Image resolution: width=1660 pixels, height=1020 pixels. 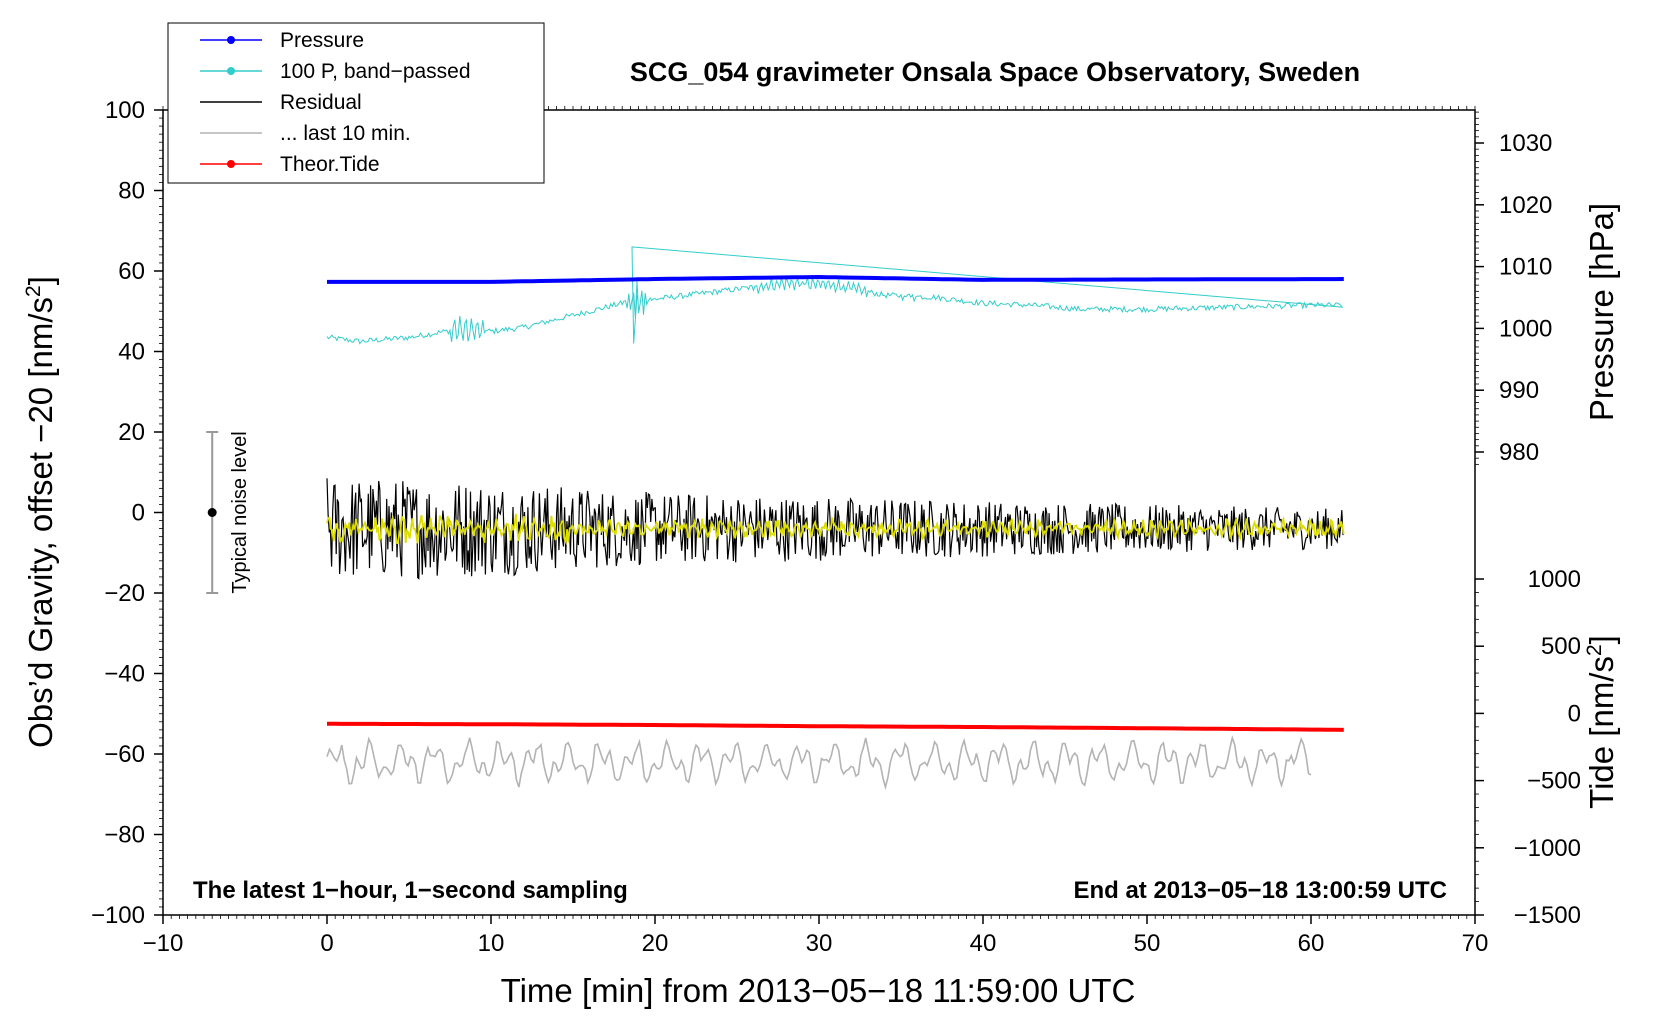 I want to click on y-tick-label: −60, so click(x=124, y=754).